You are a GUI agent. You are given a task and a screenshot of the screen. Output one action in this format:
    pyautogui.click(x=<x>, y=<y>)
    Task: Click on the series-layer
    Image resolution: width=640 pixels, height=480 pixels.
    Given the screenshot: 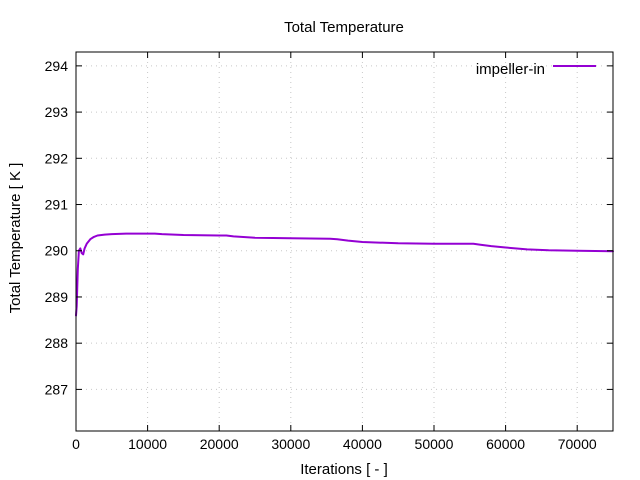 What is the action you would take?
    pyautogui.click(x=344, y=274)
    